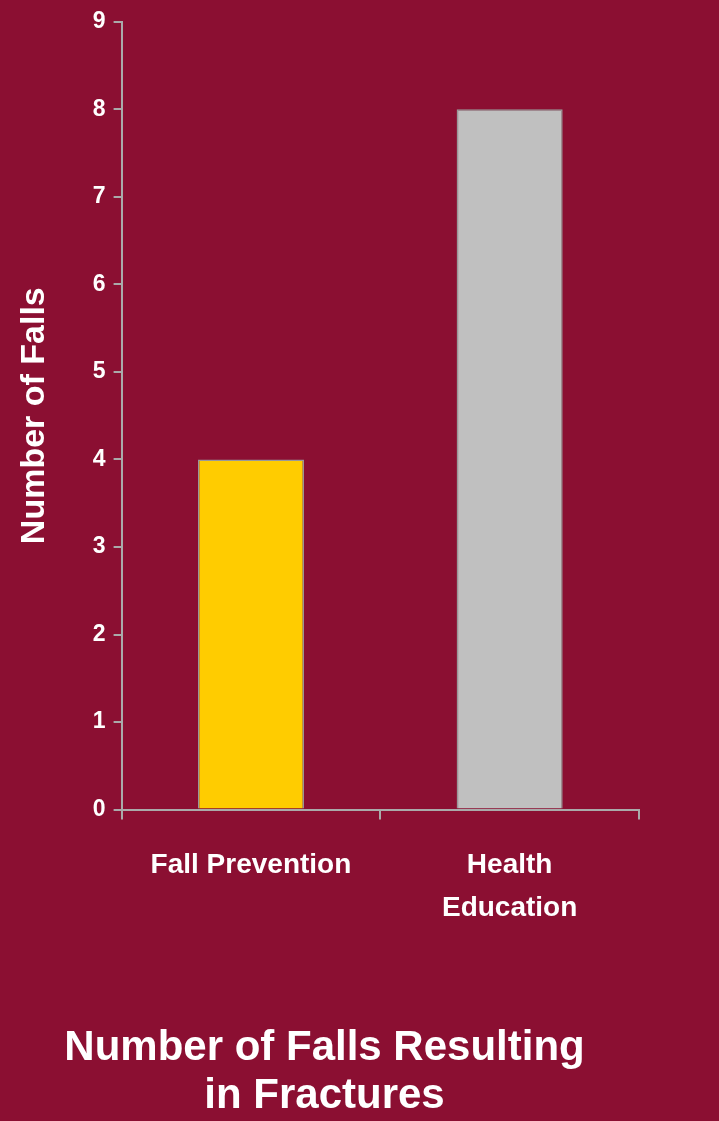 The height and width of the screenshot is (1121, 719). Describe the element at coordinates (99, 370) in the screenshot. I see `y-tick-label: 5` at that location.